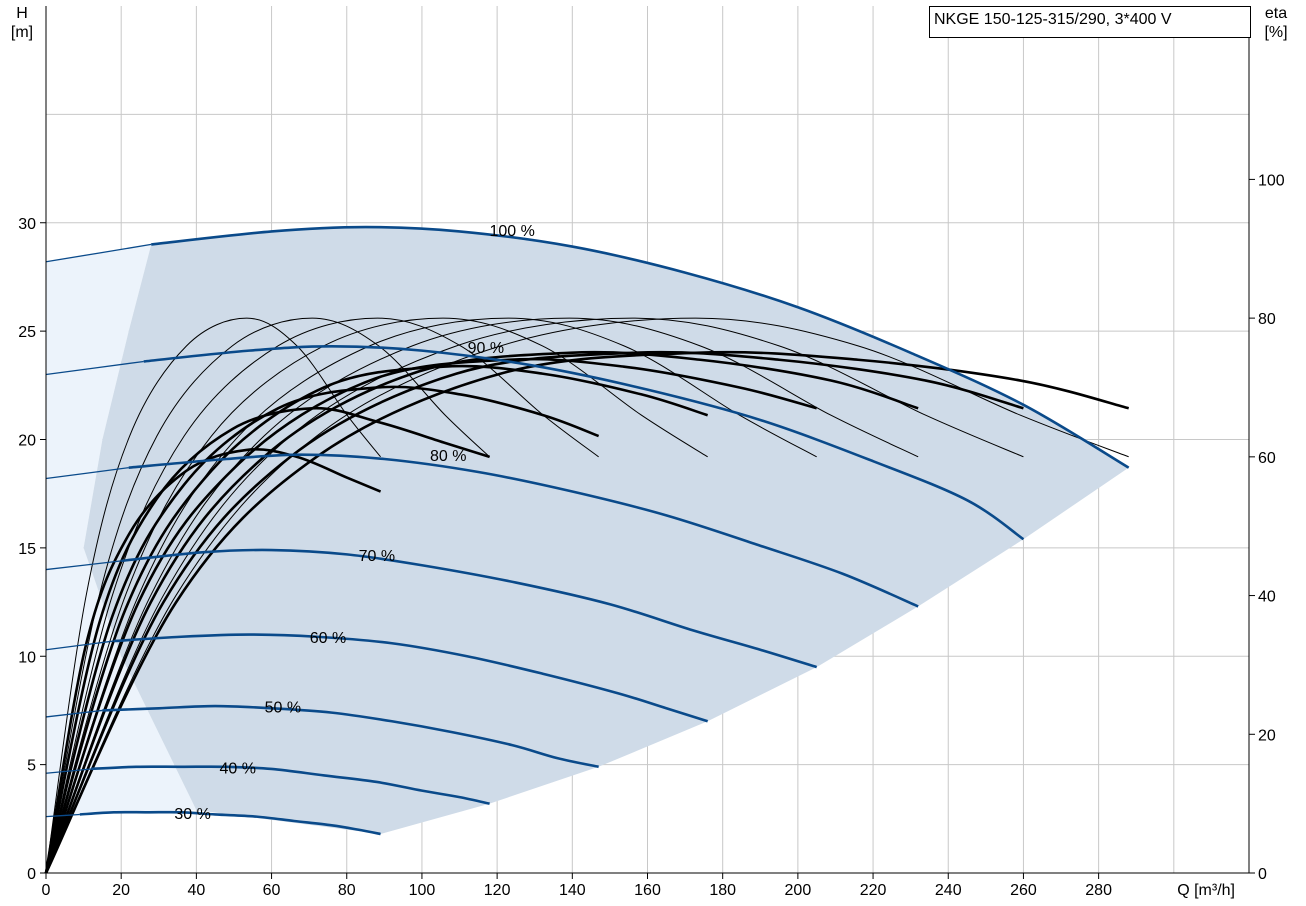  I want to click on y2-tick-label: 100, so click(1271, 180).